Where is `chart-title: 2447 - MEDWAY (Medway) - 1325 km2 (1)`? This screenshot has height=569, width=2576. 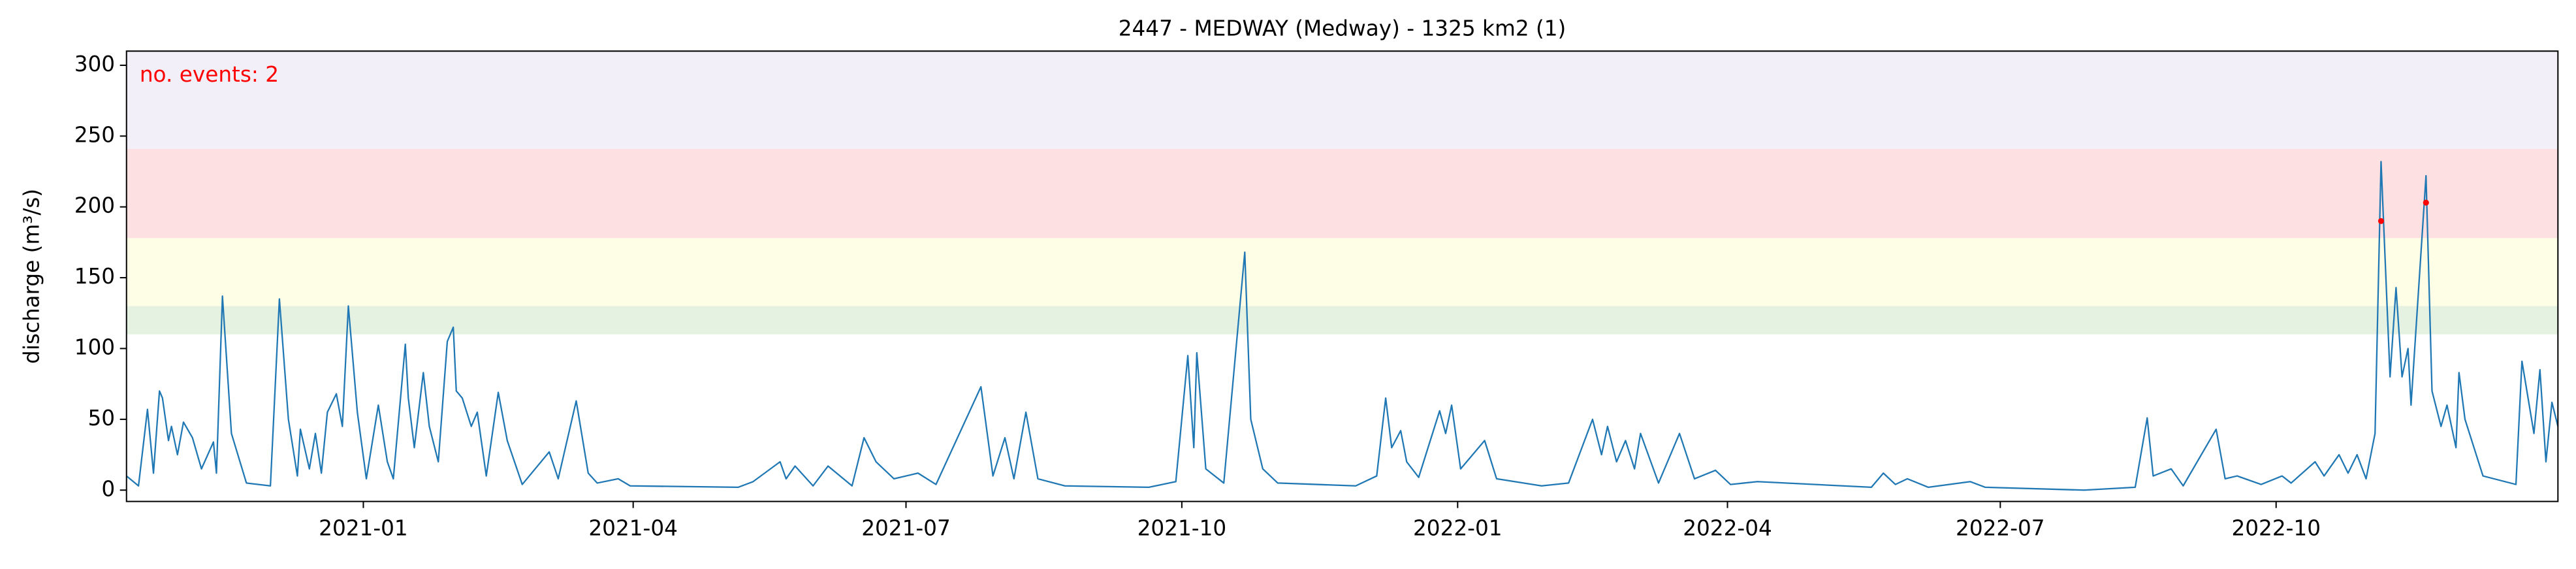
chart-title: 2447 - MEDWAY (Medway) - 1325 km2 (1) is located at coordinates (1343, 28).